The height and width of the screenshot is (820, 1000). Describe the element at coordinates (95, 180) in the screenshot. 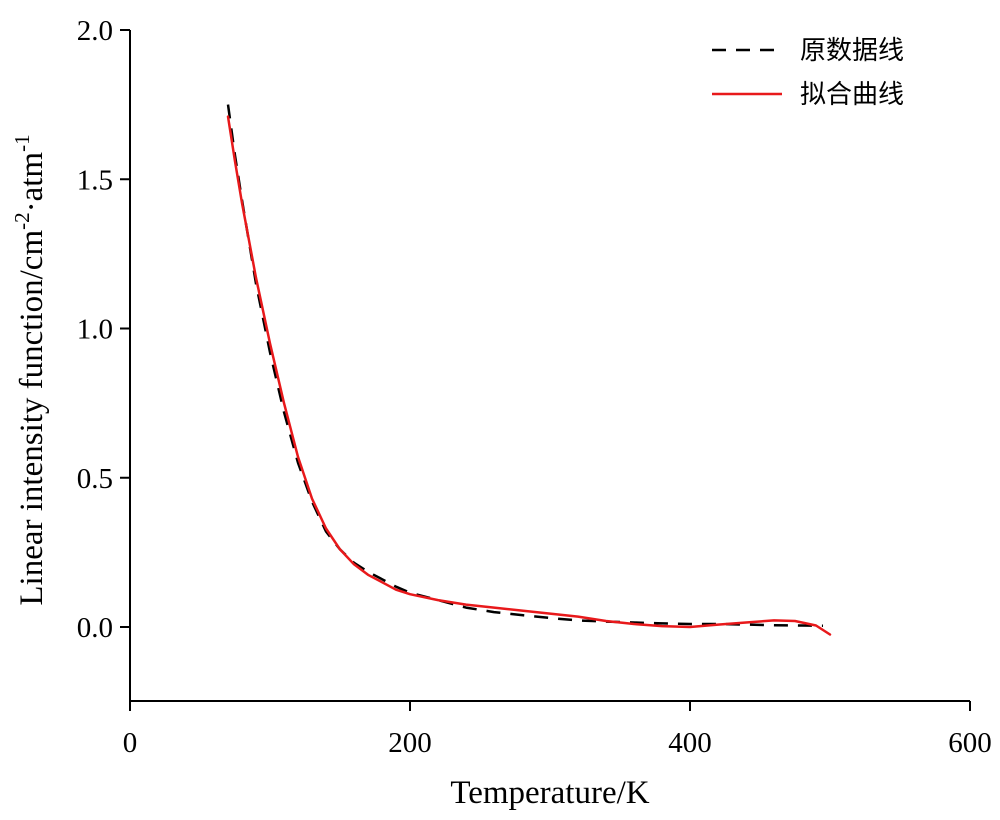

I see `y-tick-label: 1.5` at that location.